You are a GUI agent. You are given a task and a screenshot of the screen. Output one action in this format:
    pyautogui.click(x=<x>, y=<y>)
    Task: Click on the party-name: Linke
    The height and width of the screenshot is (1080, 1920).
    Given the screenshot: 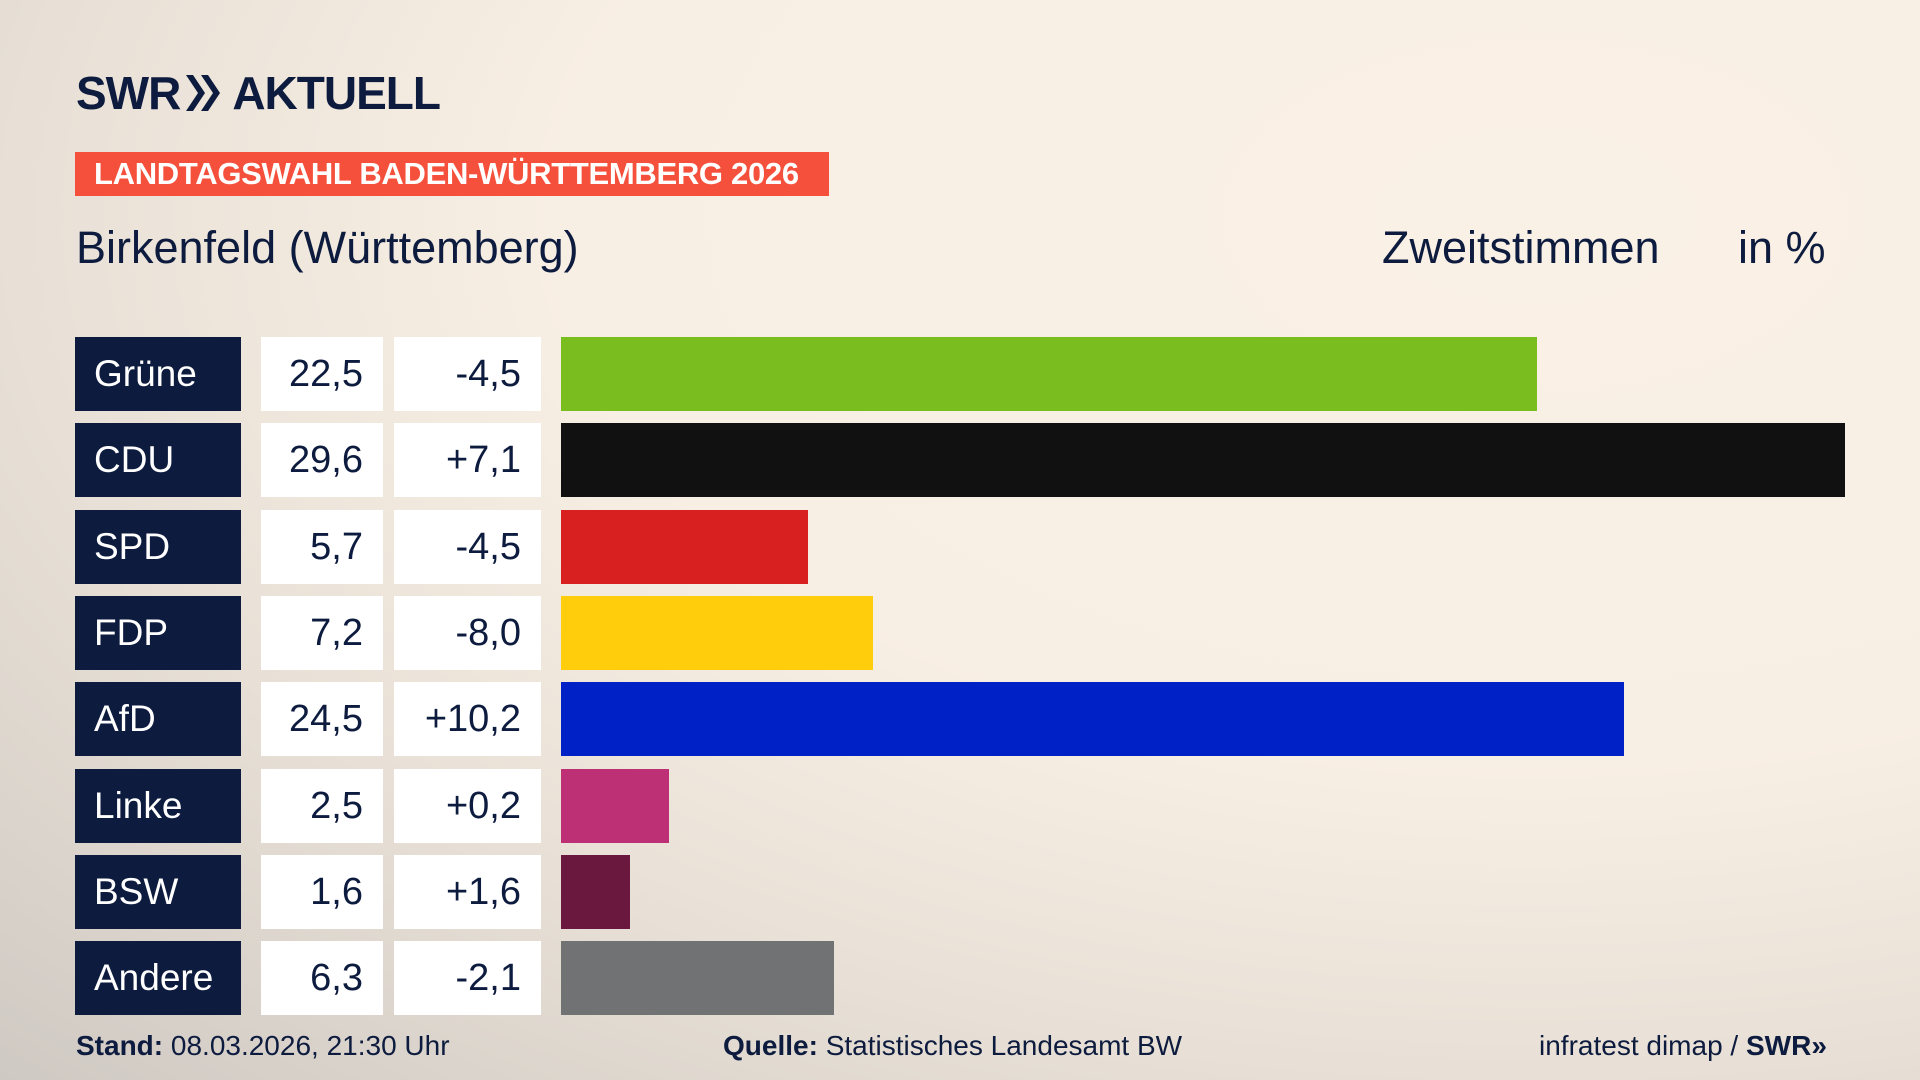 What is the action you would take?
    pyautogui.click(x=158, y=805)
    